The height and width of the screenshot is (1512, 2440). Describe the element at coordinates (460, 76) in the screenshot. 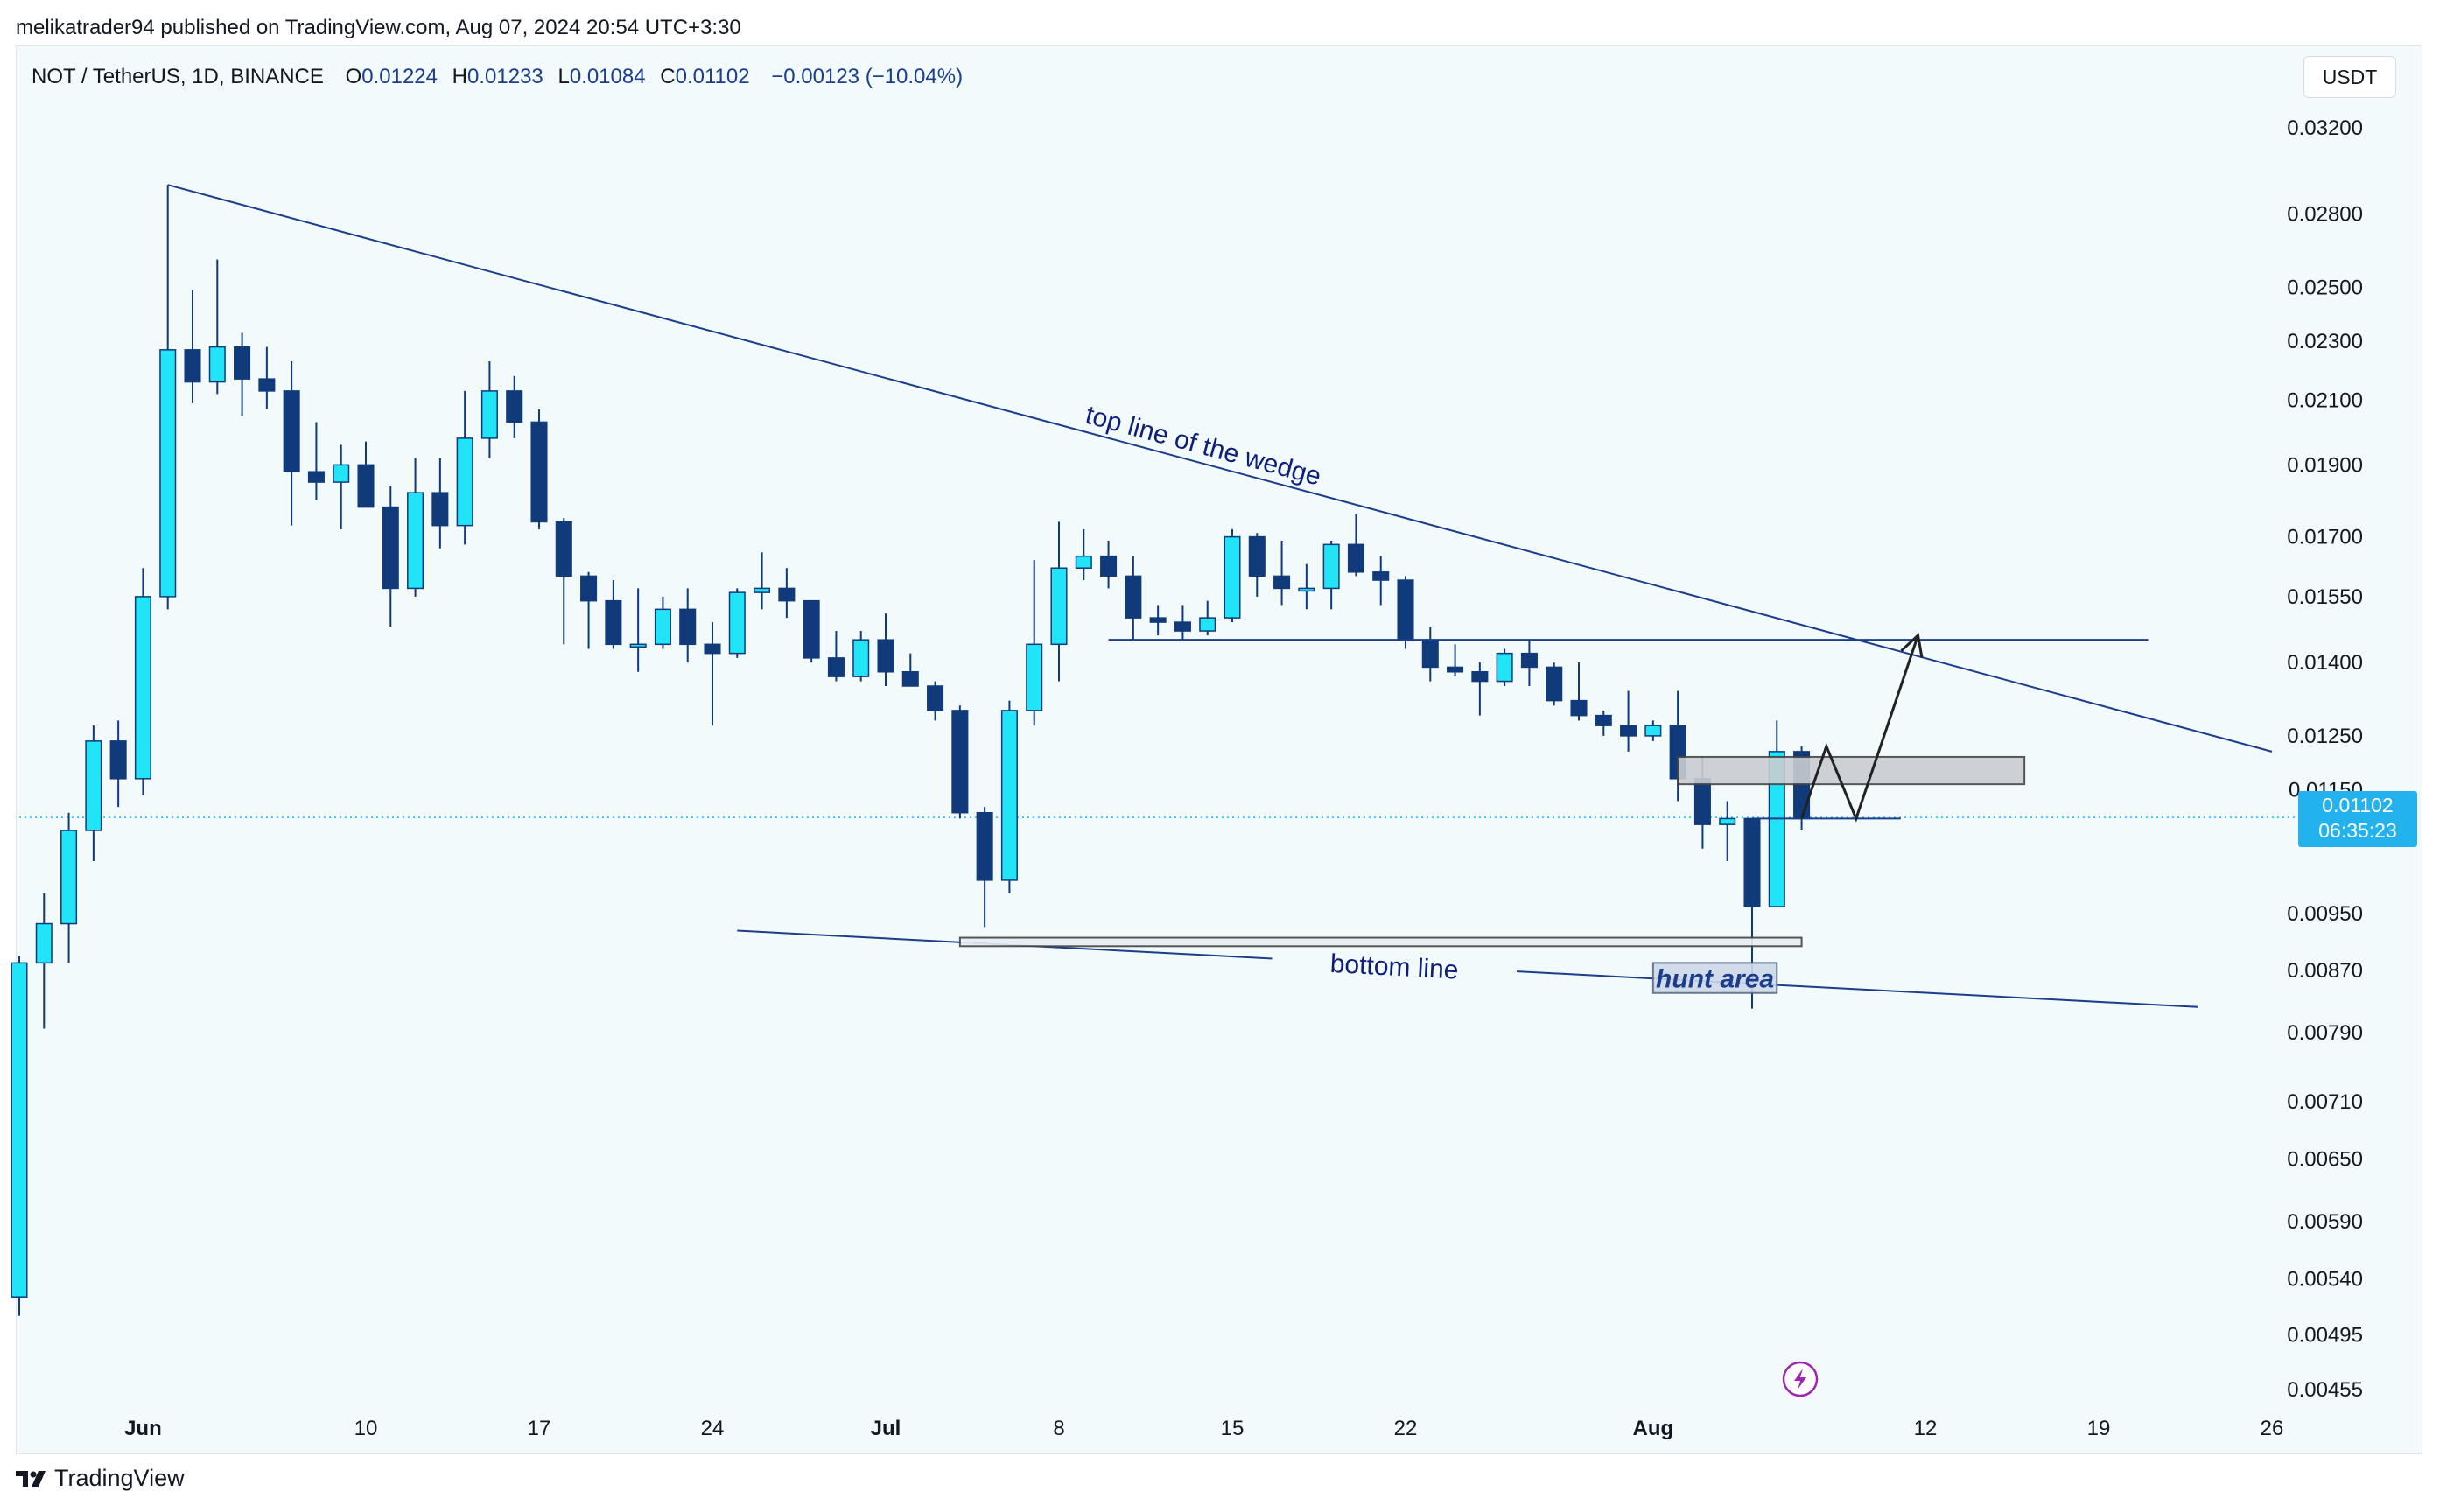

I see `high-label: H` at that location.